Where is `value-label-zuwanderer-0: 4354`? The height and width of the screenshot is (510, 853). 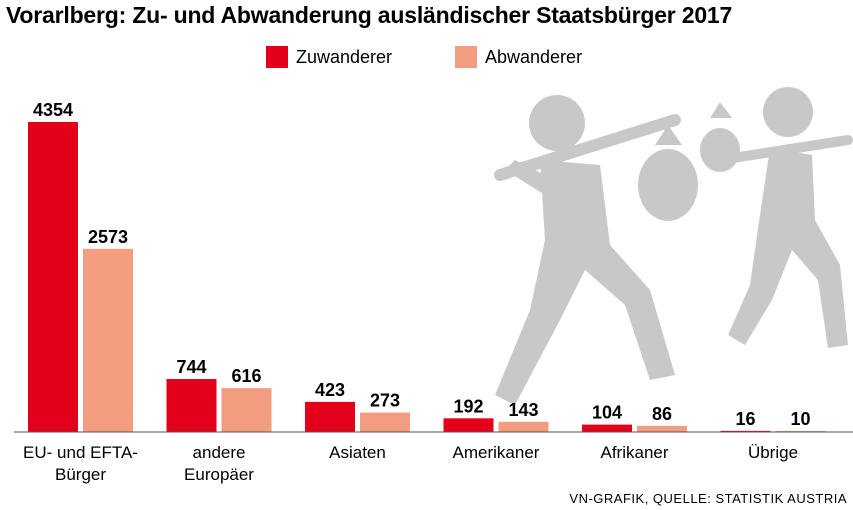 value-label-zuwanderer-0: 4354 is located at coordinates (53, 110).